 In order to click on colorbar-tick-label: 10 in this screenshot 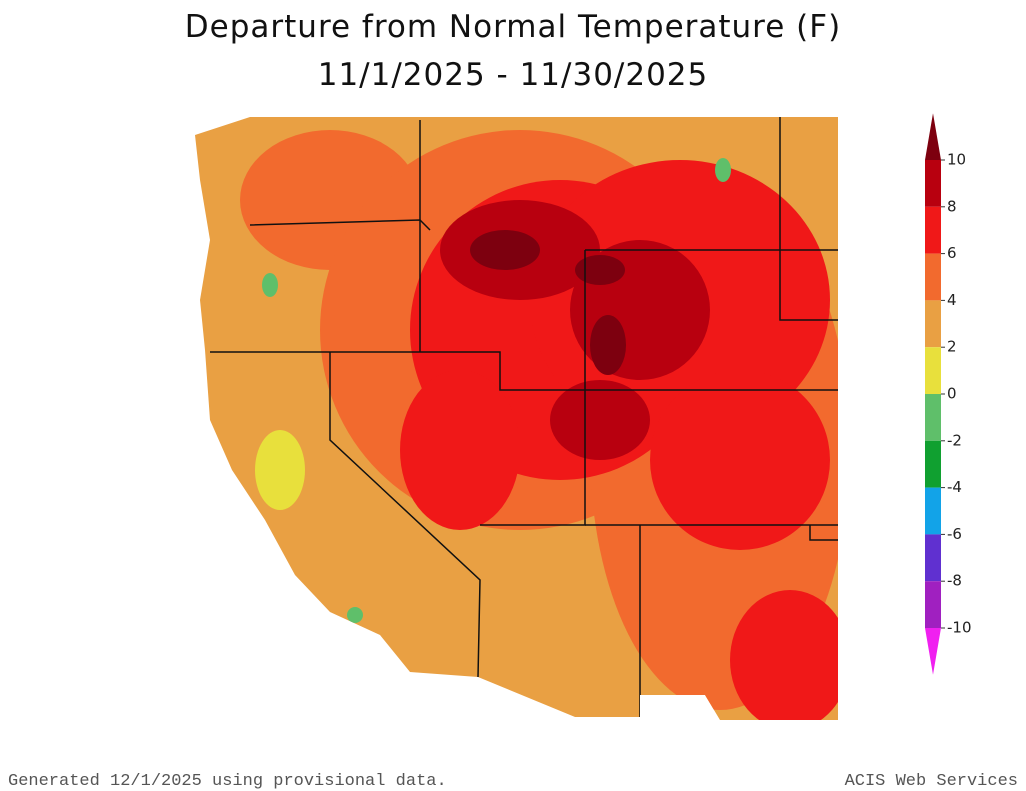, I will do `click(956, 160)`.